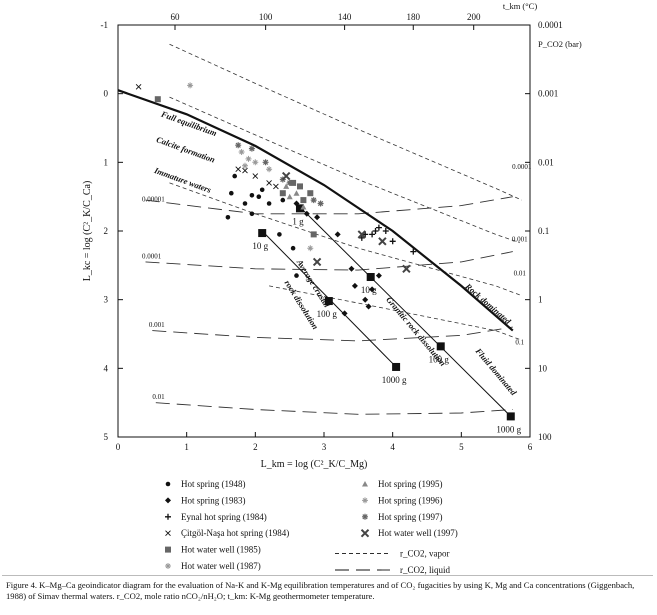 The height and width of the screenshot is (615, 657). What do you see at coordinates (314, 464) in the screenshot?
I see `x-axis-title: L_km = log (C²_K/C_Mg)` at bounding box center [314, 464].